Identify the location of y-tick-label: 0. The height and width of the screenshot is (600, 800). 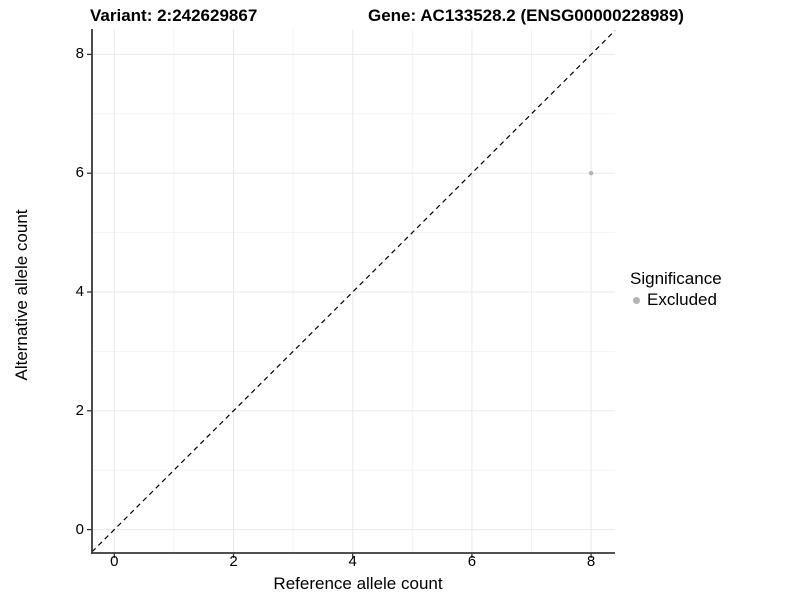
(79, 529).